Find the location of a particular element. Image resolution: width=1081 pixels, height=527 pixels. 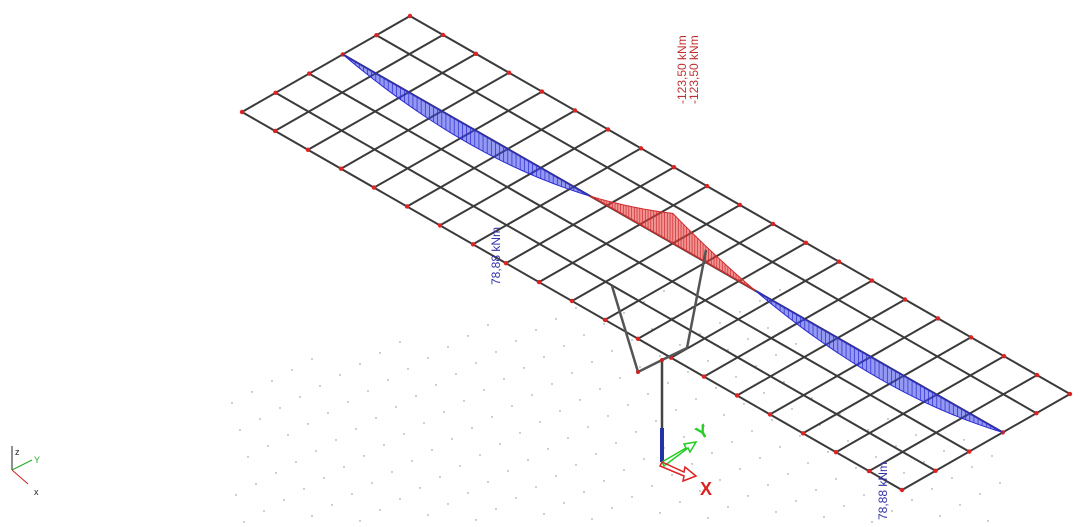

origin-axes: Y X is located at coordinates (685, 459).